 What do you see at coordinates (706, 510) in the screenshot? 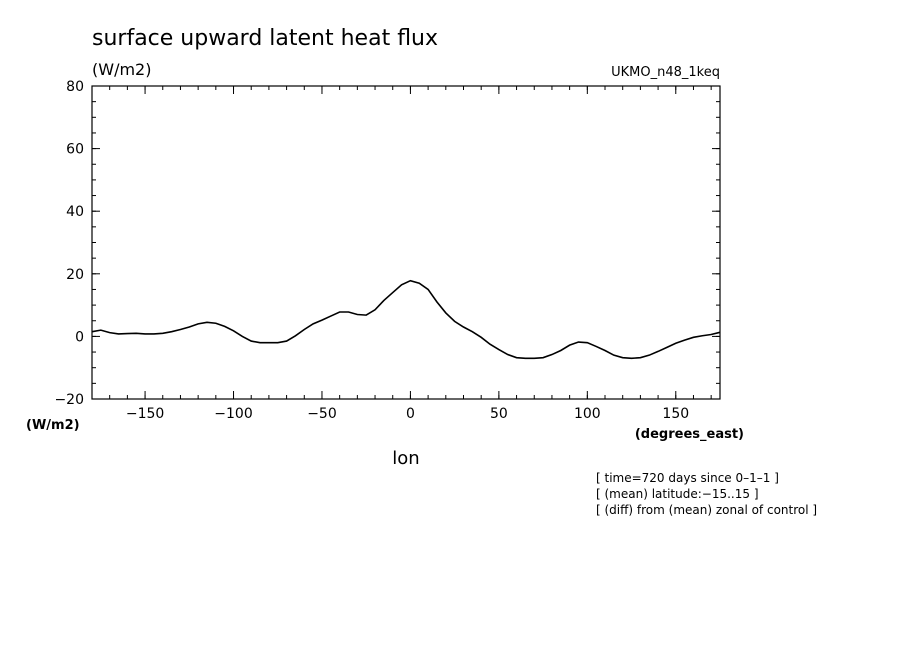
I see `note-diff: [ (diff) from (mean) zonal of control ]` at bounding box center [706, 510].